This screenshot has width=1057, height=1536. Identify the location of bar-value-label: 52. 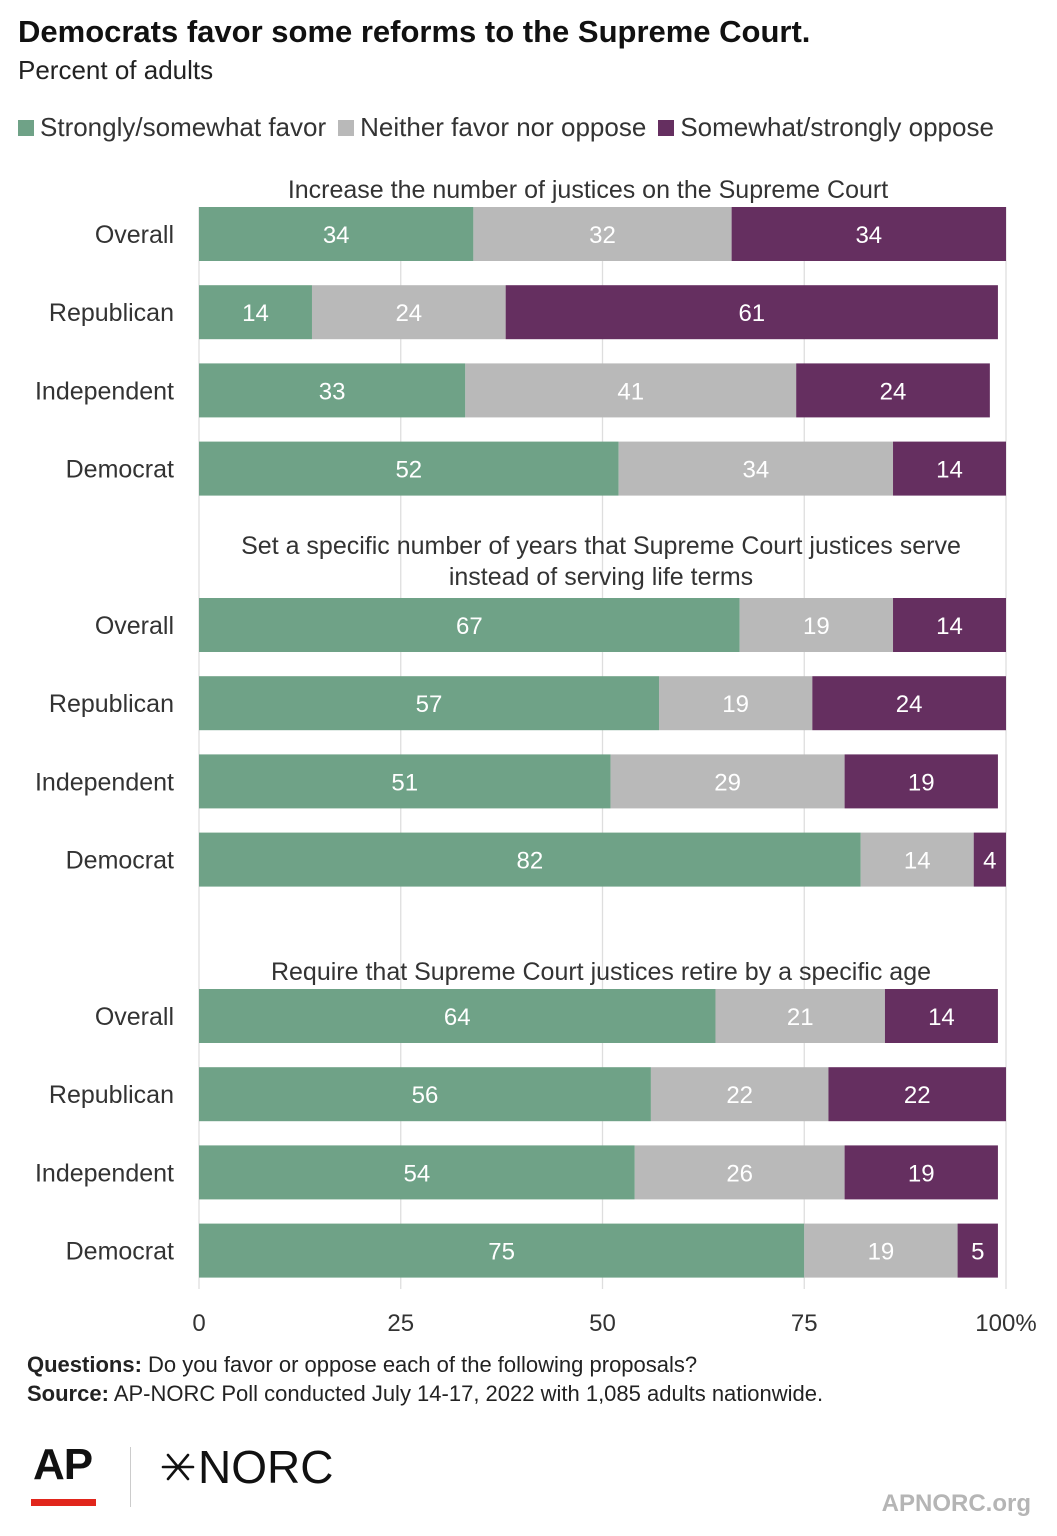
(408, 470).